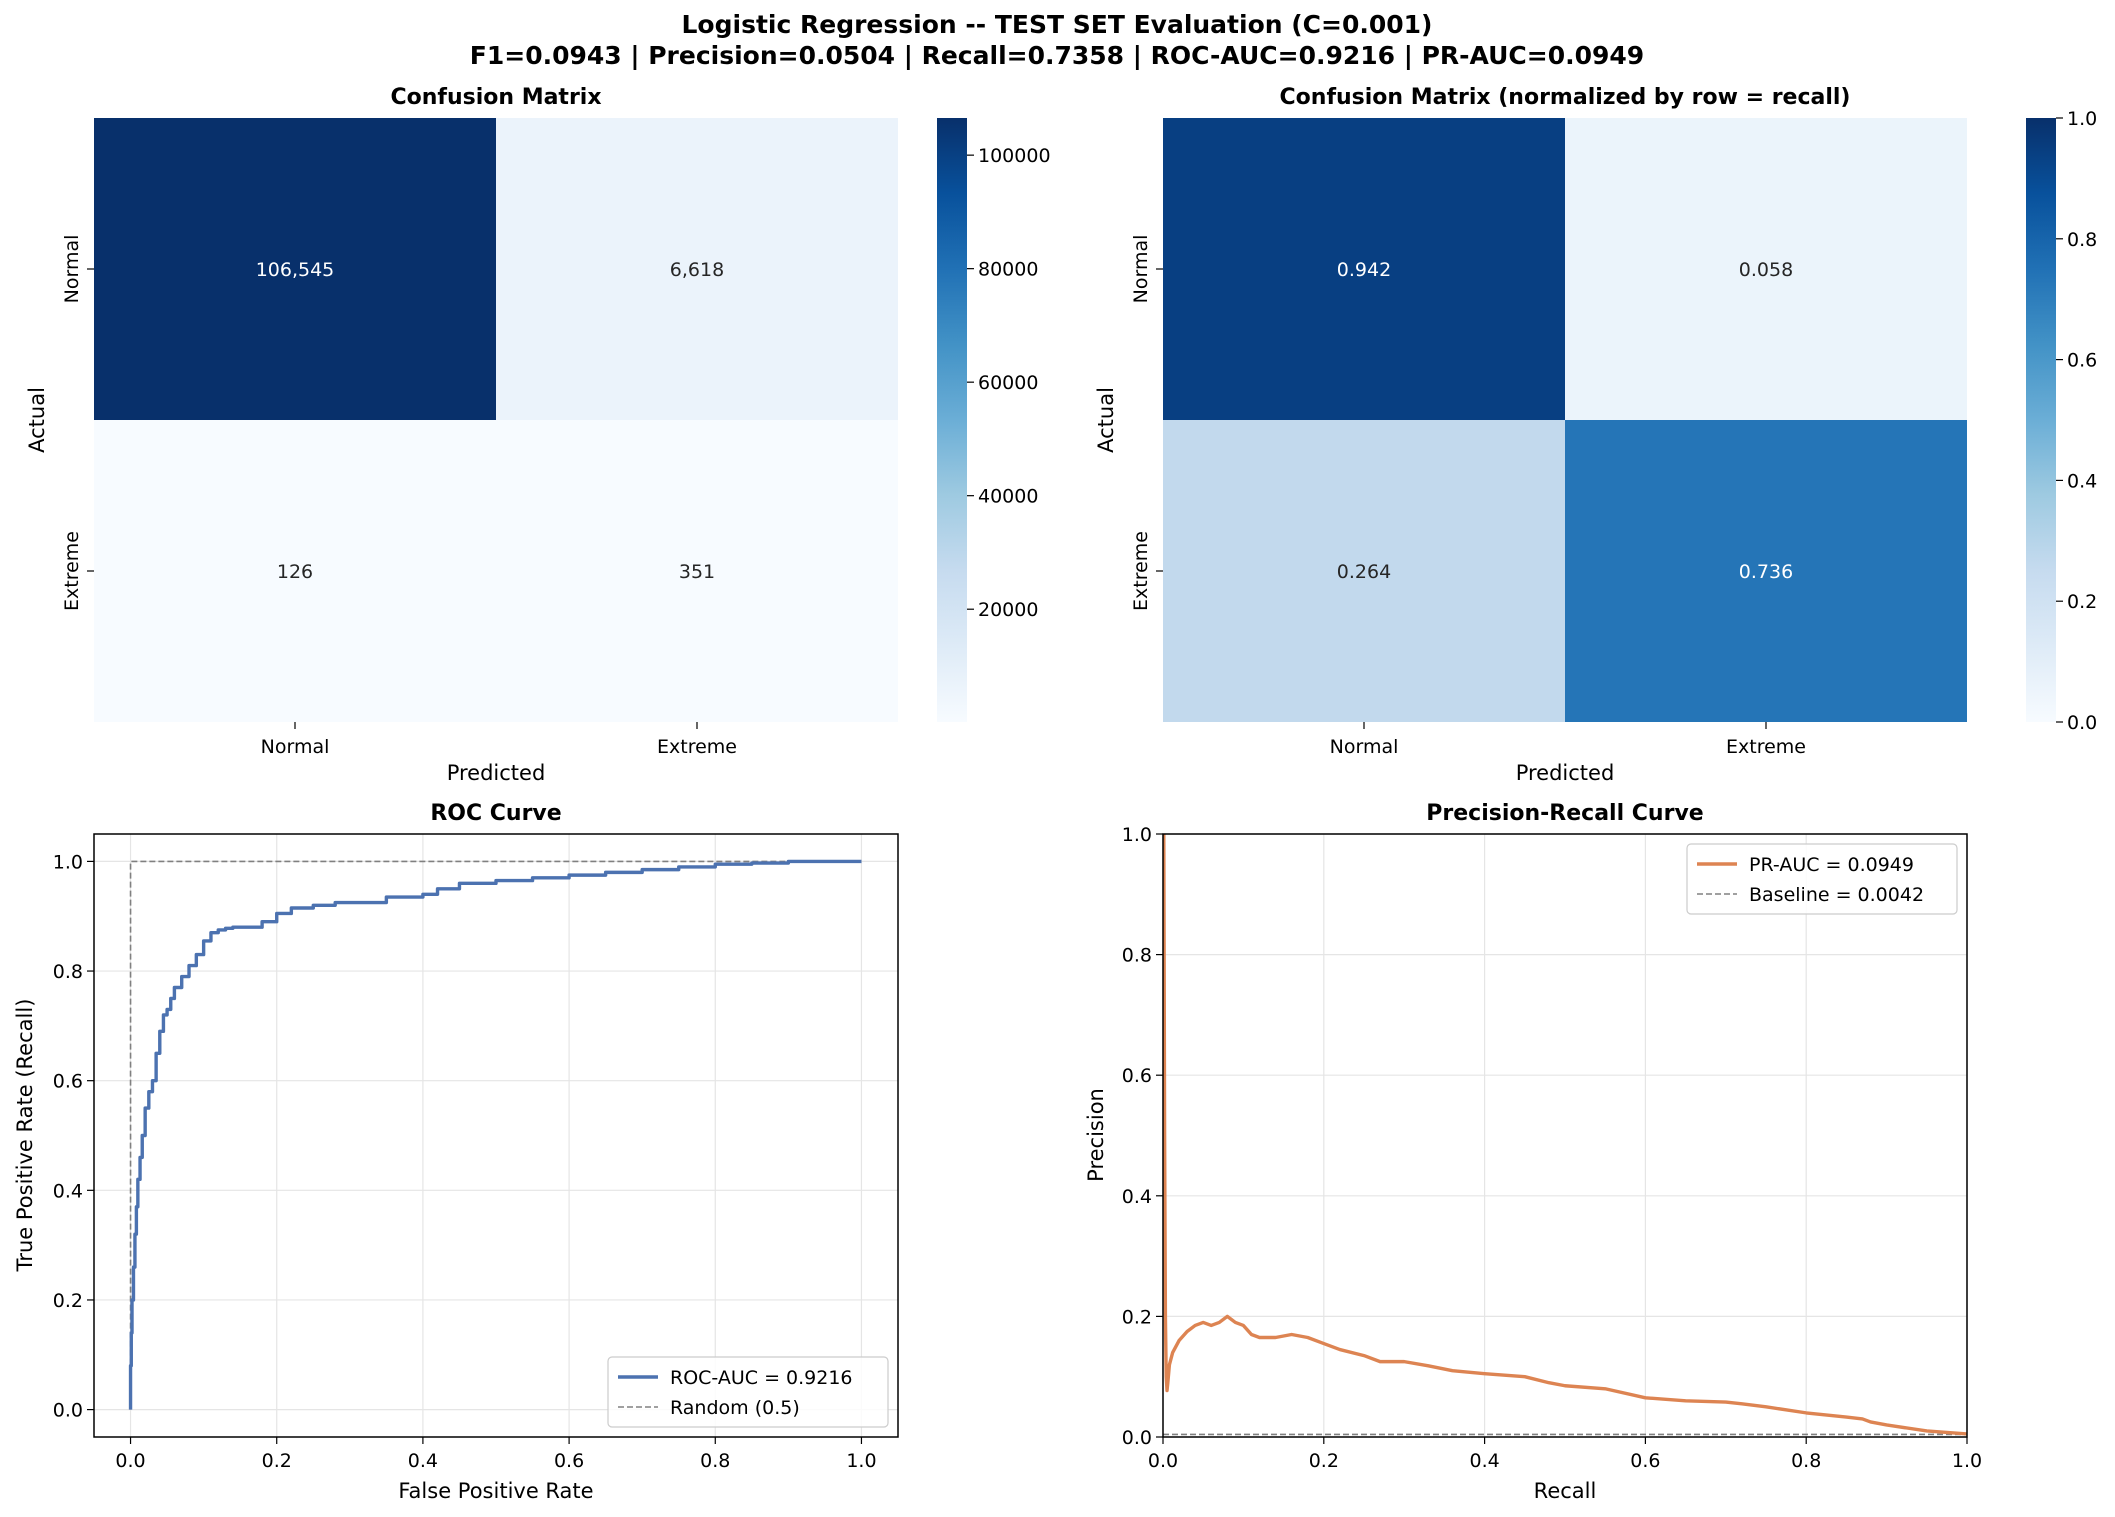 The image size is (2115, 1517). What do you see at coordinates (1565, 1454) in the screenshot?
I see `pr-x-ticks: 0.0 0.2 0.4 0.6 0.8 1.0` at bounding box center [1565, 1454].